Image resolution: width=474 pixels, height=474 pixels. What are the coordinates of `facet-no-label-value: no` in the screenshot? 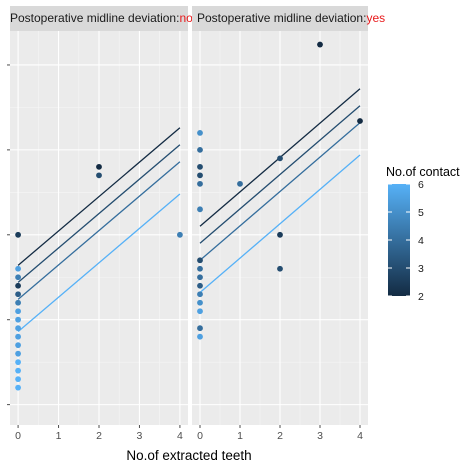 It's located at (186, 18).